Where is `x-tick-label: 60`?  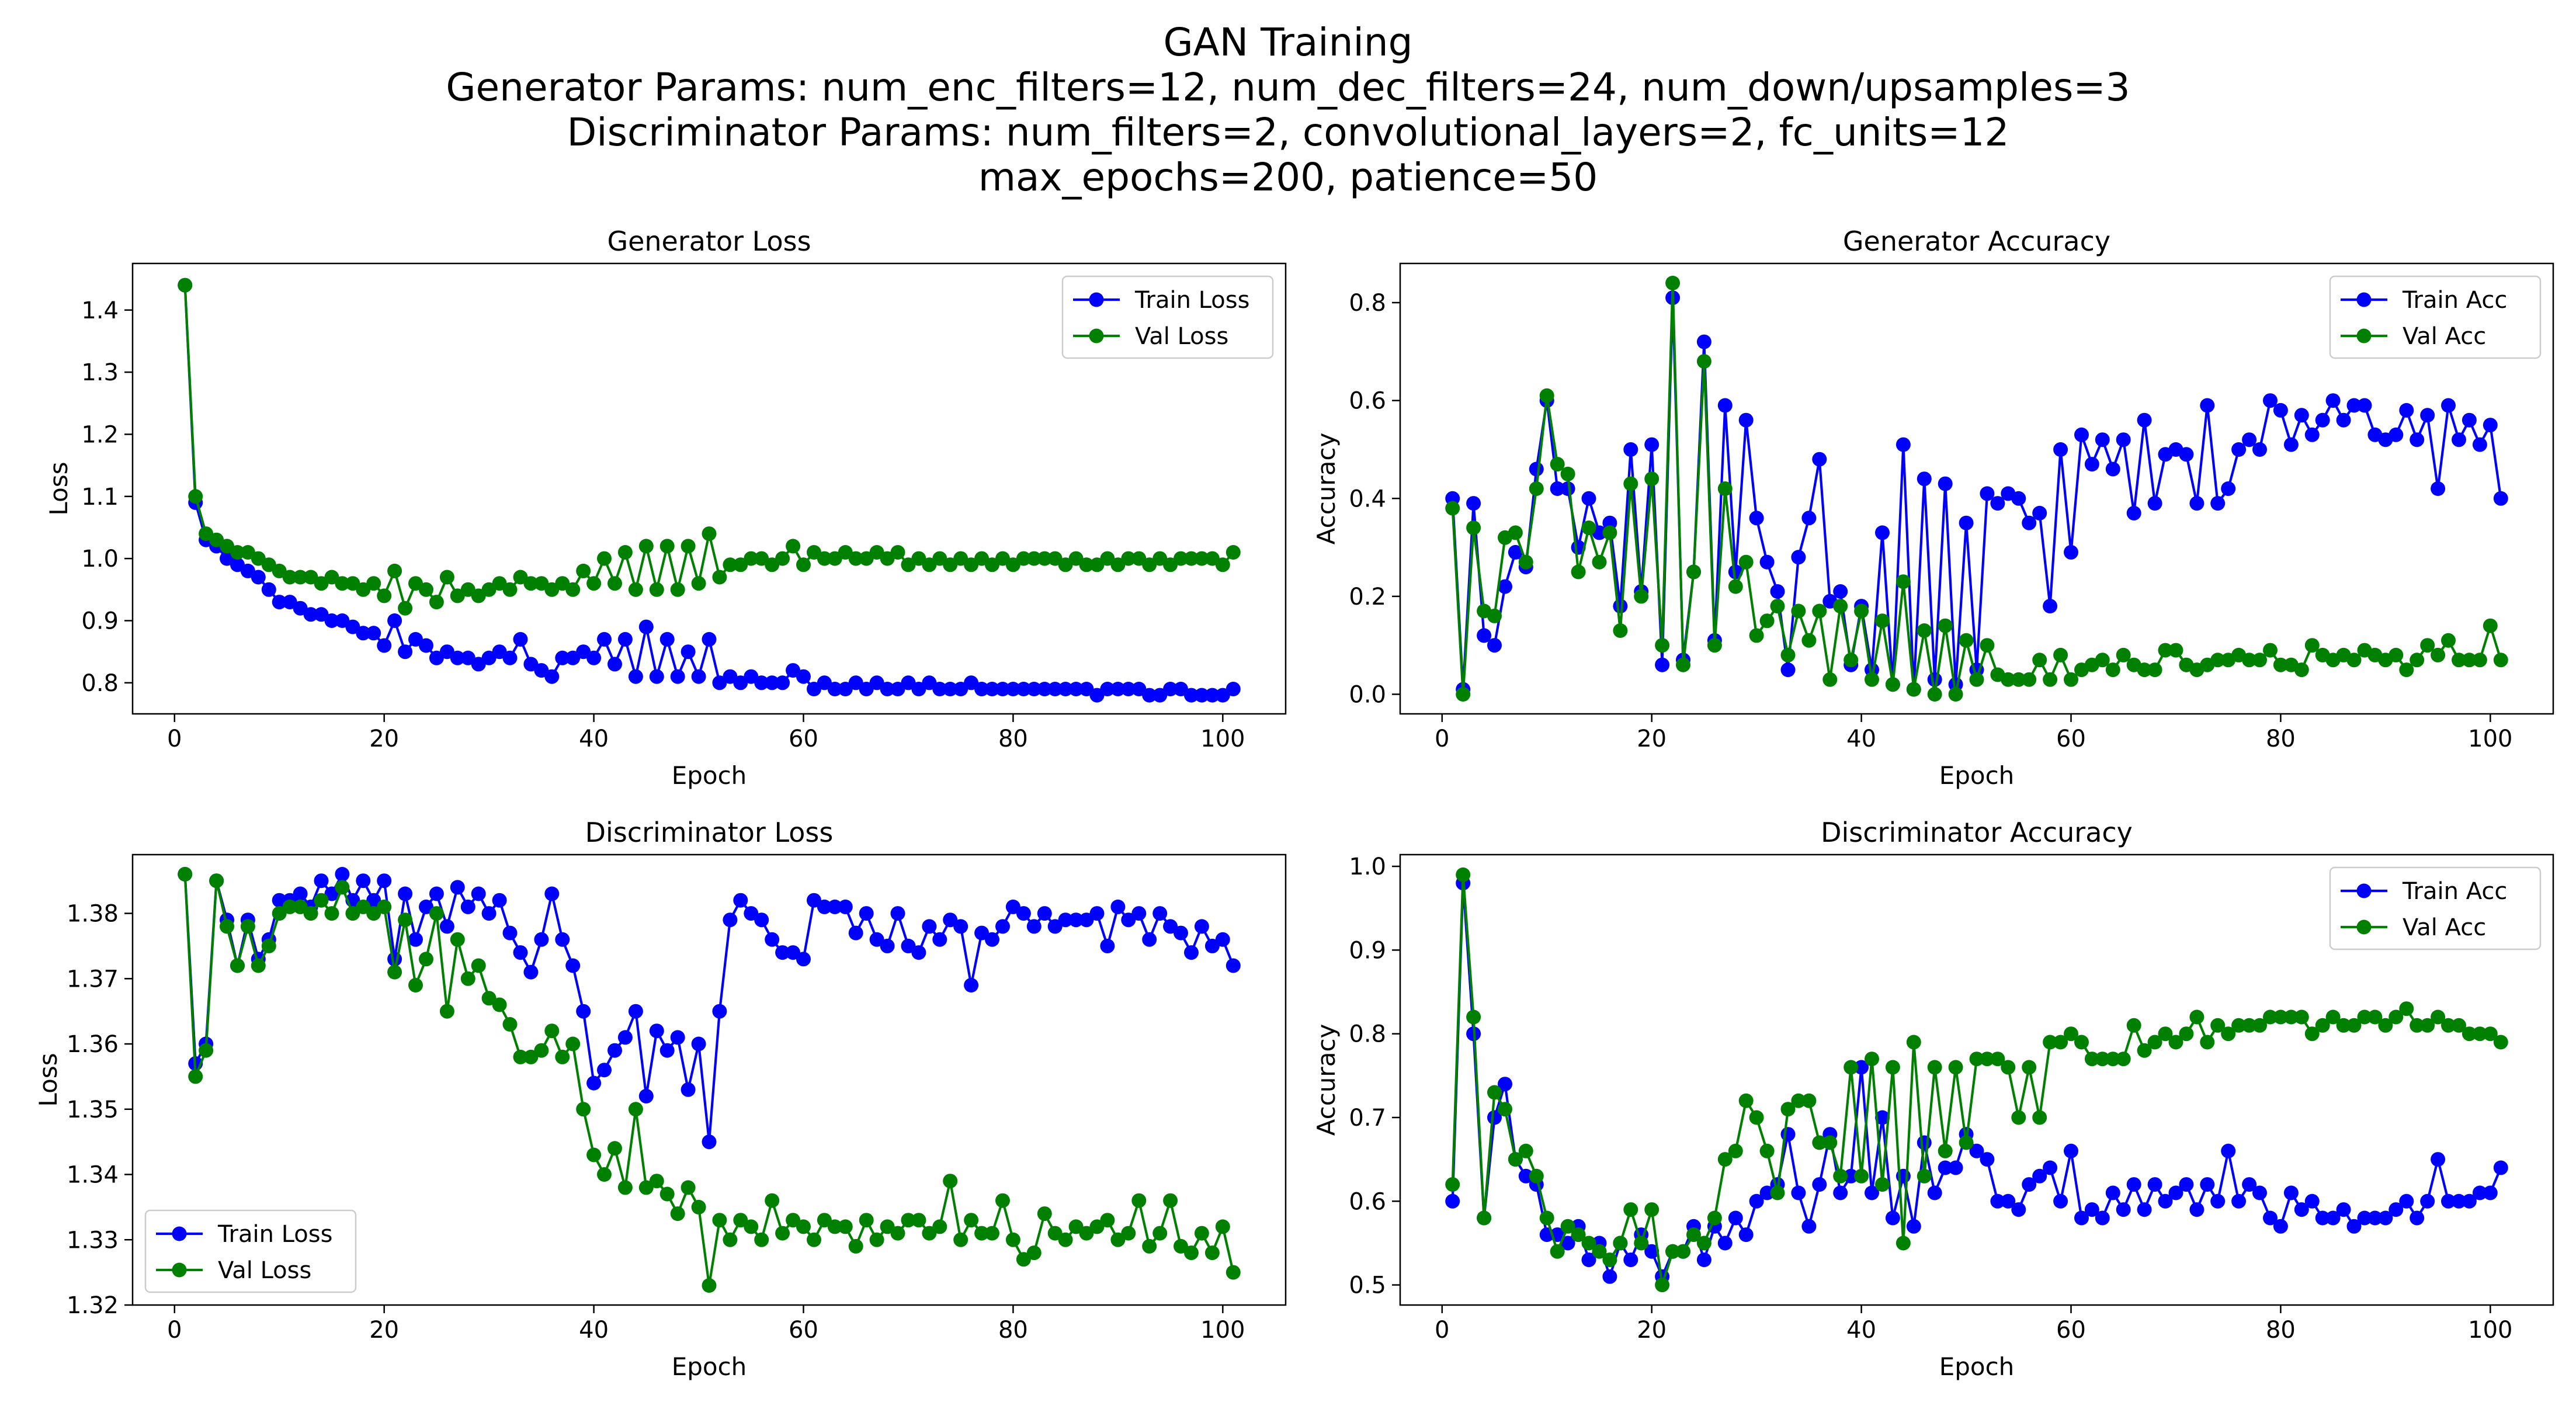 x-tick-label: 60 is located at coordinates (803, 739).